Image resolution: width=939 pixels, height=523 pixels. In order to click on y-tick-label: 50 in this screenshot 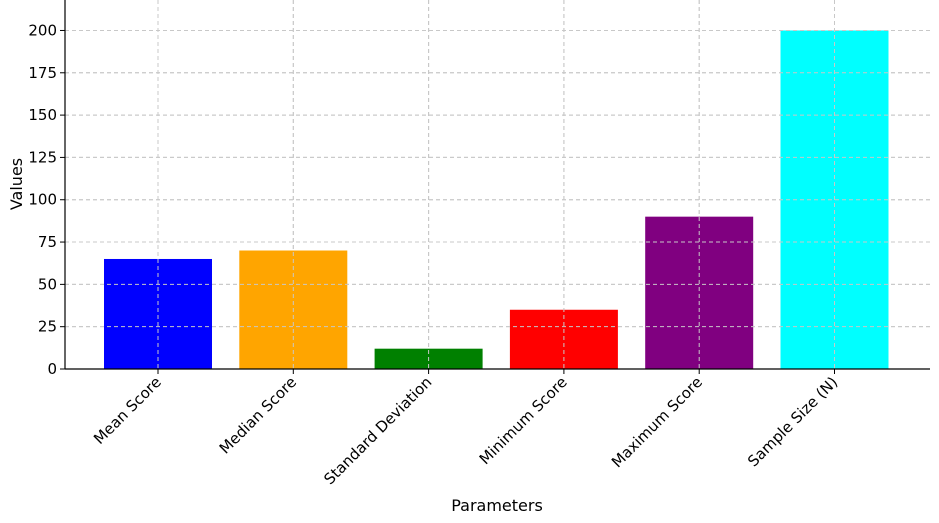, I will do `click(47, 284)`.